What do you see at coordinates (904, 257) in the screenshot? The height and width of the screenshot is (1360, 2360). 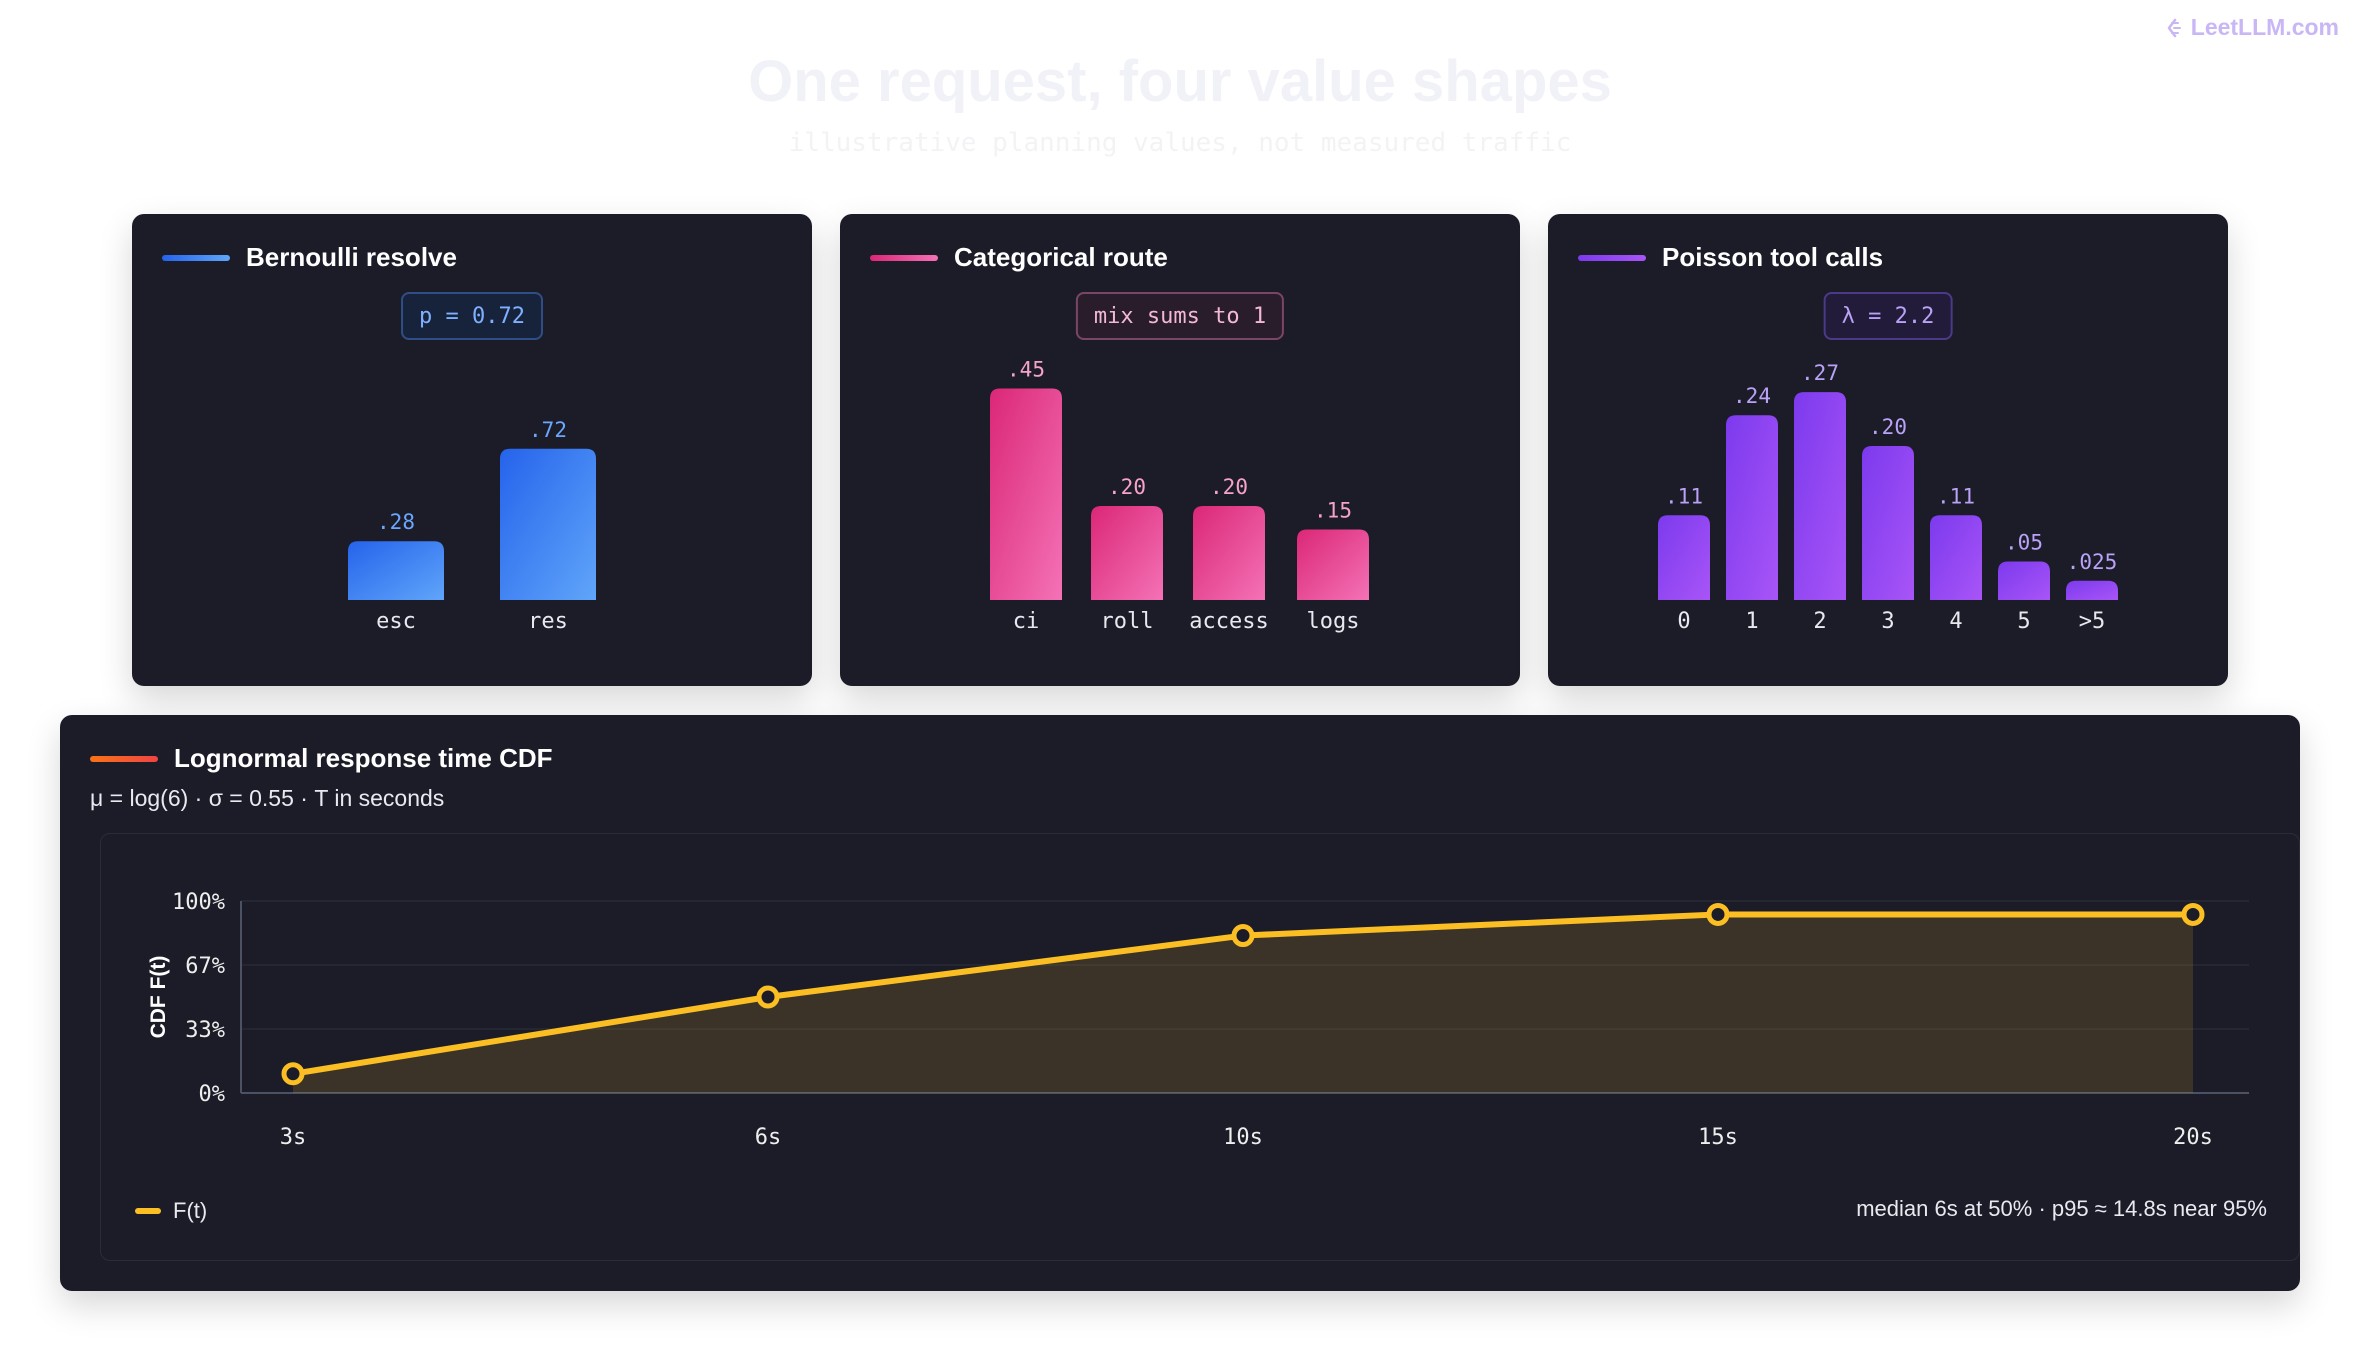 I see `categorical-swatch` at bounding box center [904, 257].